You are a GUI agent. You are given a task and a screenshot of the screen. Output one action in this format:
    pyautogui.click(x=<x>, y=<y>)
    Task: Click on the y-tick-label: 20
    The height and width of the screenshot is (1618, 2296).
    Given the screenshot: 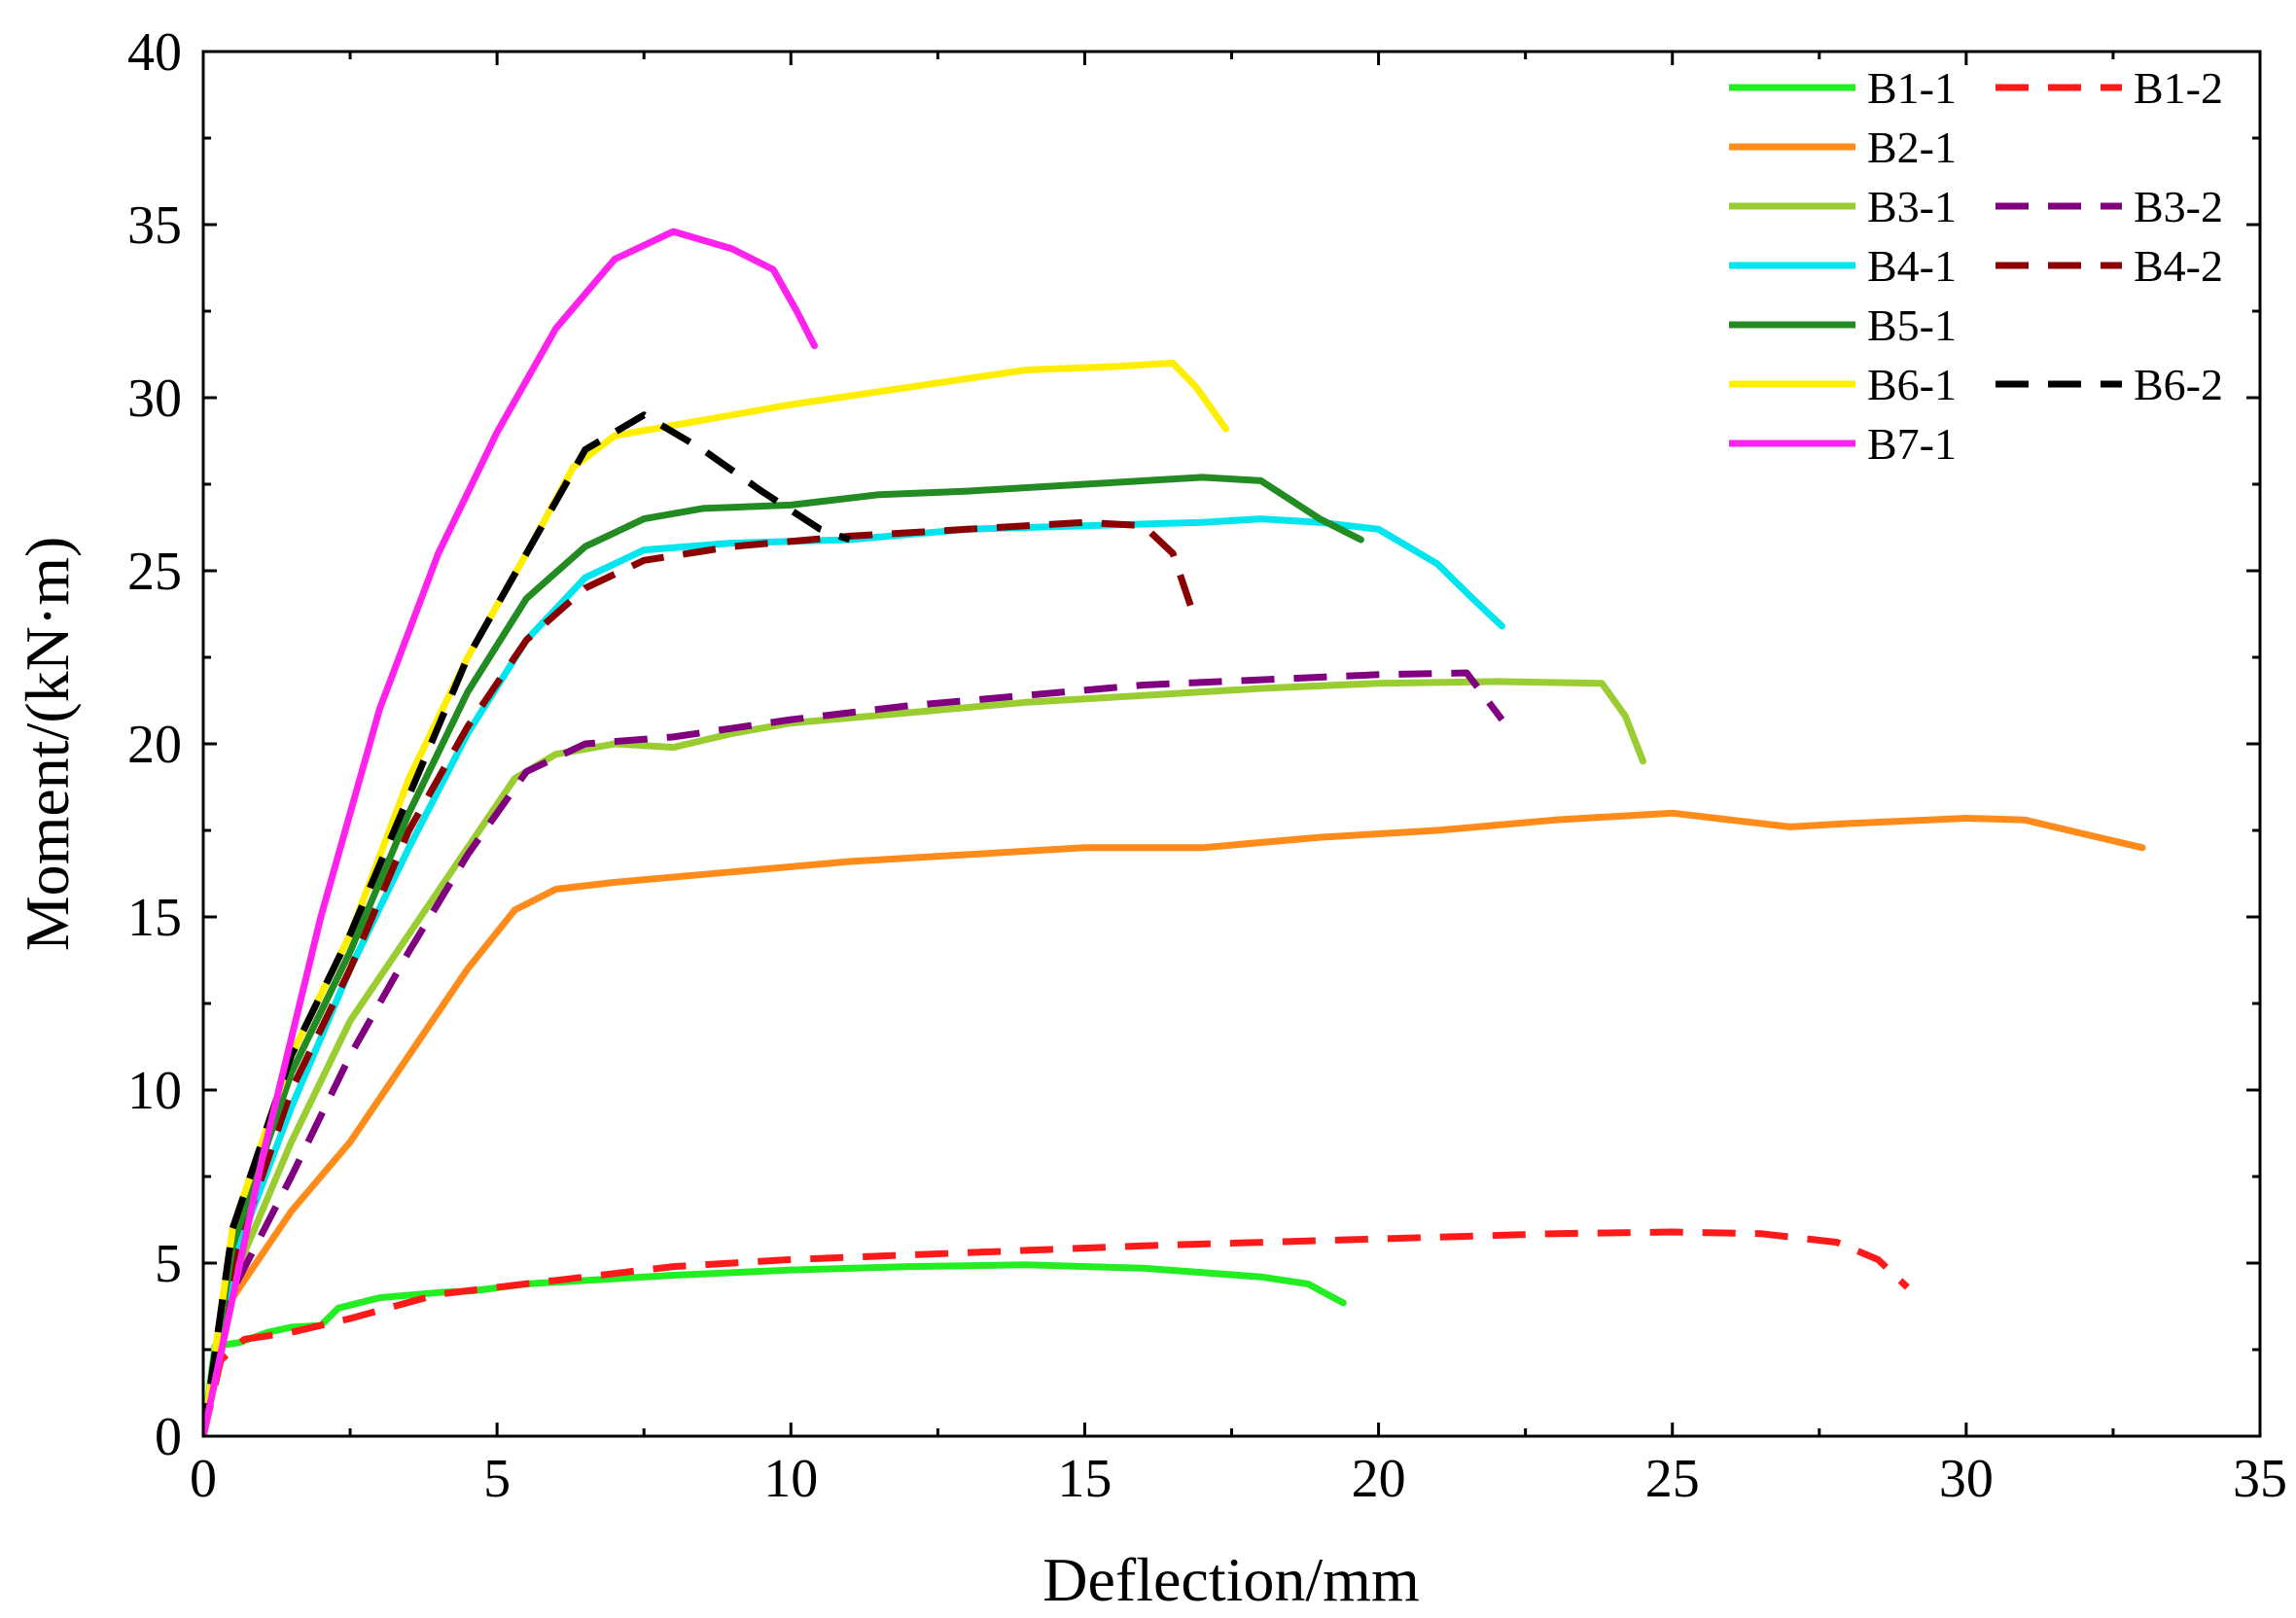 What is the action you would take?
    pyautogui.click(x=155, y=745)
    